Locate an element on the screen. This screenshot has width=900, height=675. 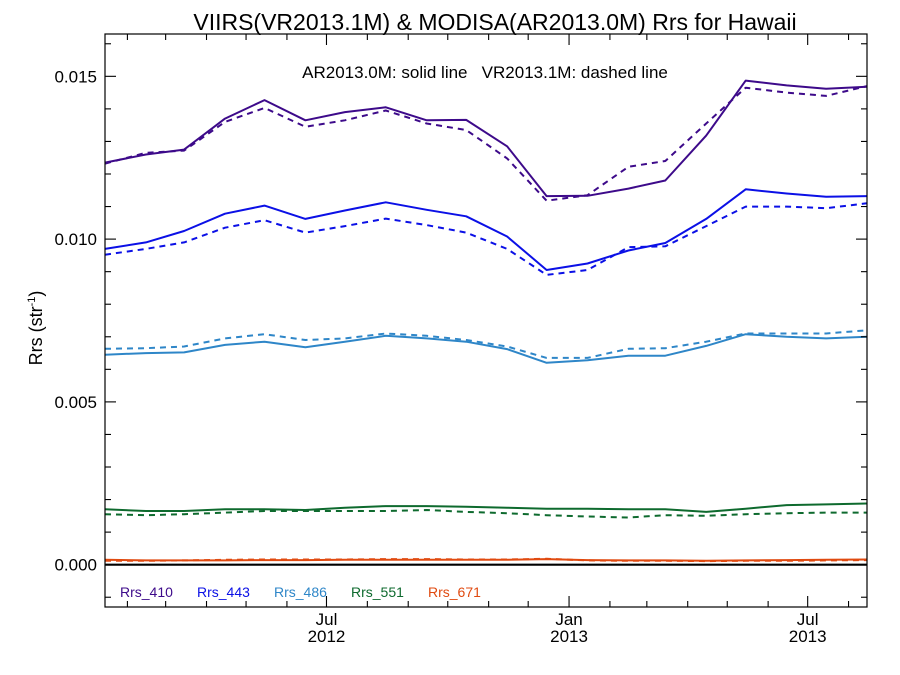
legend-entry-rrs-486: Rrs_486 is located at coordinates (300, 592).